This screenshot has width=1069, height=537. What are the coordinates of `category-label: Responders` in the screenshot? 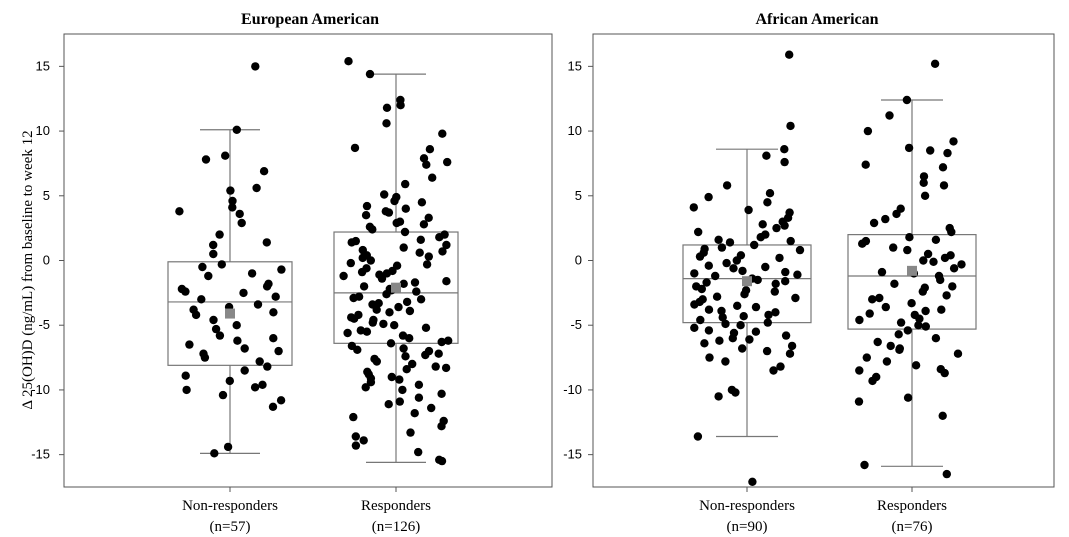 It's located at (396, 506).